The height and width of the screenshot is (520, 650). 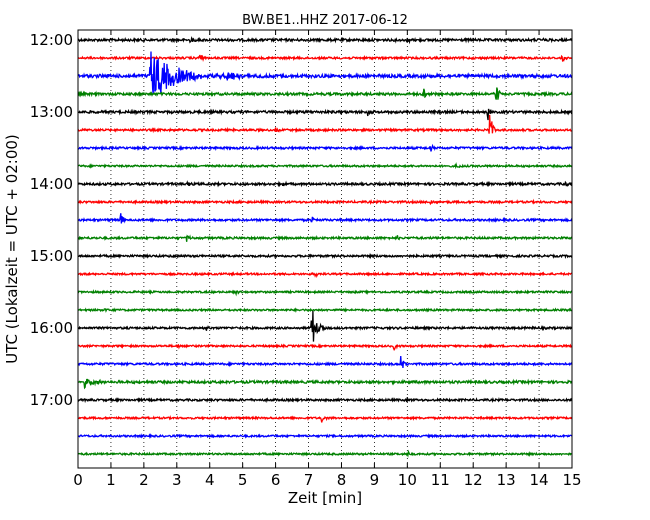 I want to click on y-tick-label: 15:00, so click(x=51, y=256).